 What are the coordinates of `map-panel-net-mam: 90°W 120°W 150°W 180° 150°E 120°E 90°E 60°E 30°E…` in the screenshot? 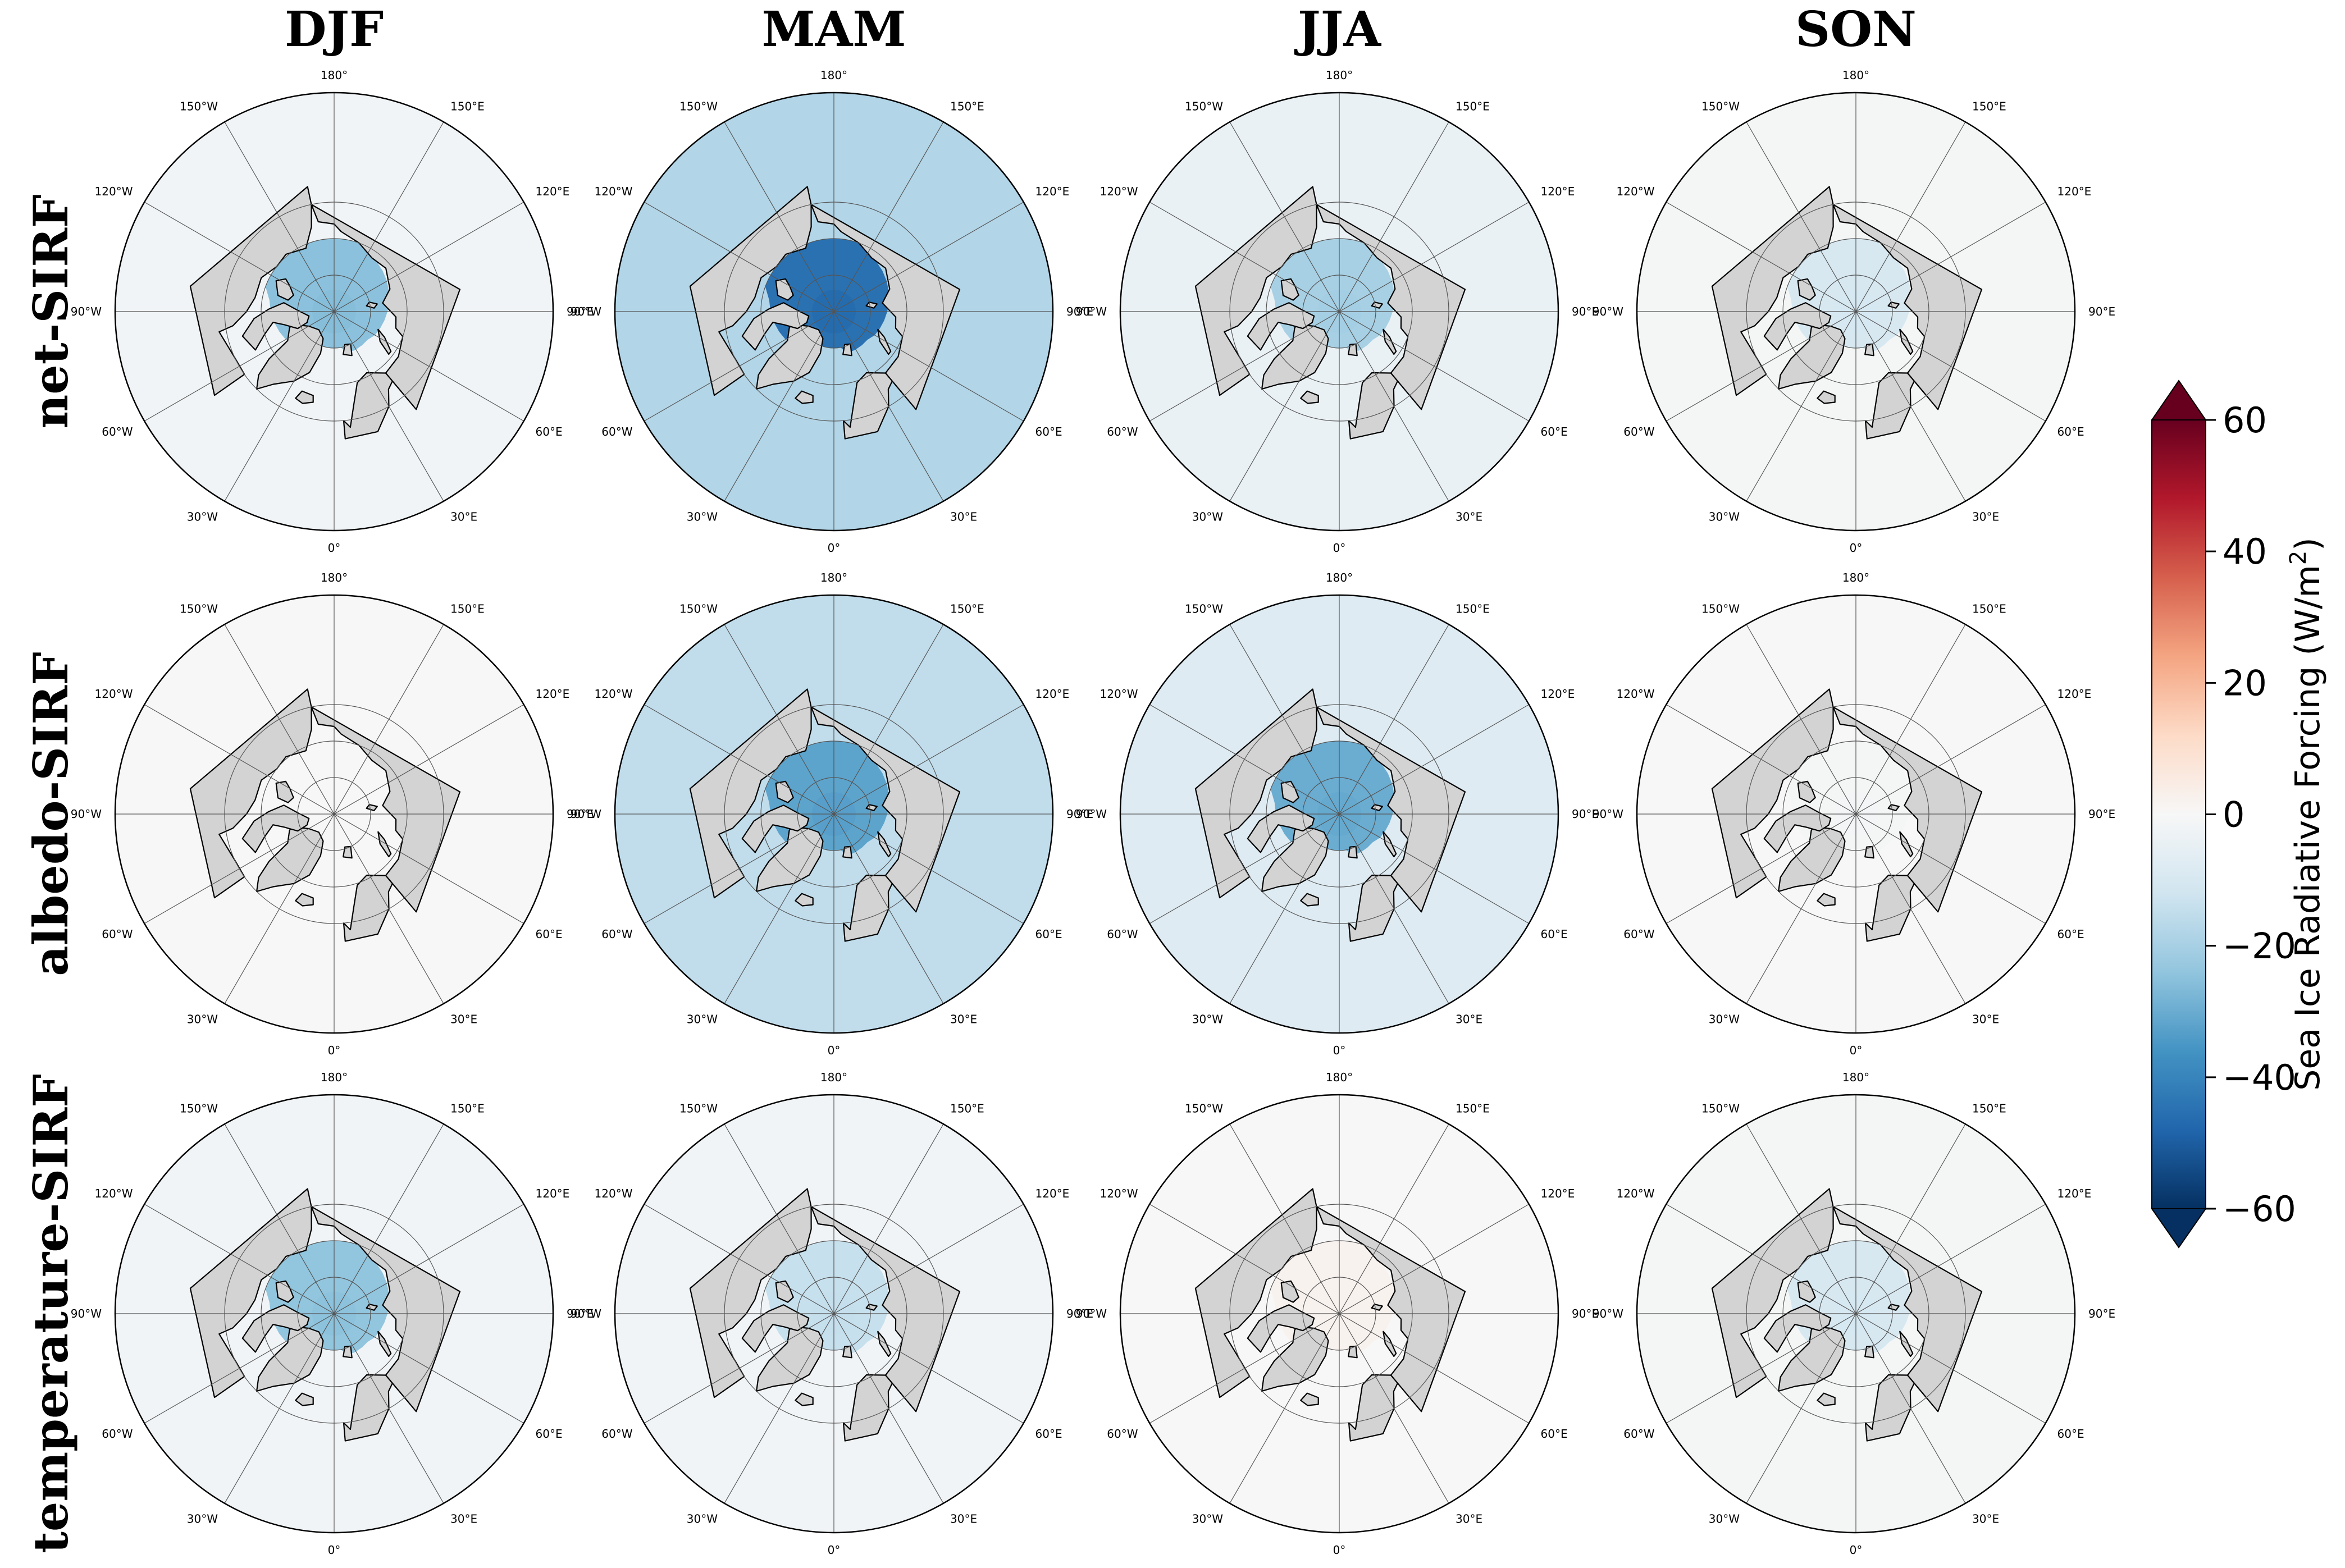 It's located at (832, 311).